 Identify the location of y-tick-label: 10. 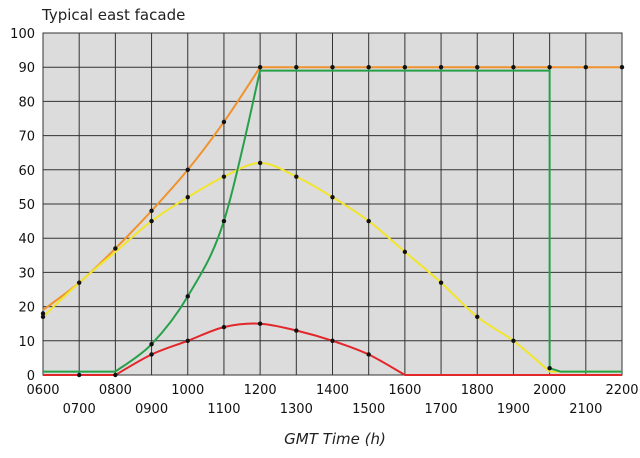
(26, 342).